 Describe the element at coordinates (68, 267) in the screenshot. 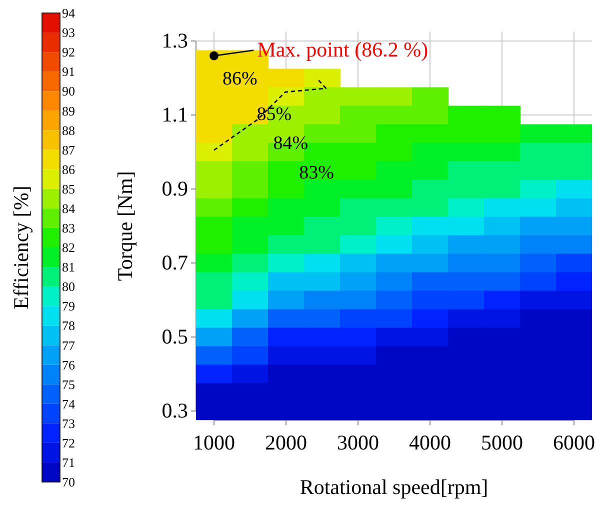

I see `color-bar-label: 81` at that location.